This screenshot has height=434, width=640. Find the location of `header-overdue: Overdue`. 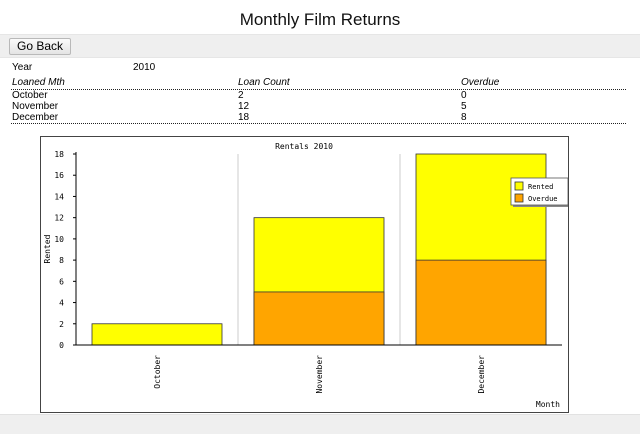

header-overdue: Overdue is located at coordinates (480, 82).